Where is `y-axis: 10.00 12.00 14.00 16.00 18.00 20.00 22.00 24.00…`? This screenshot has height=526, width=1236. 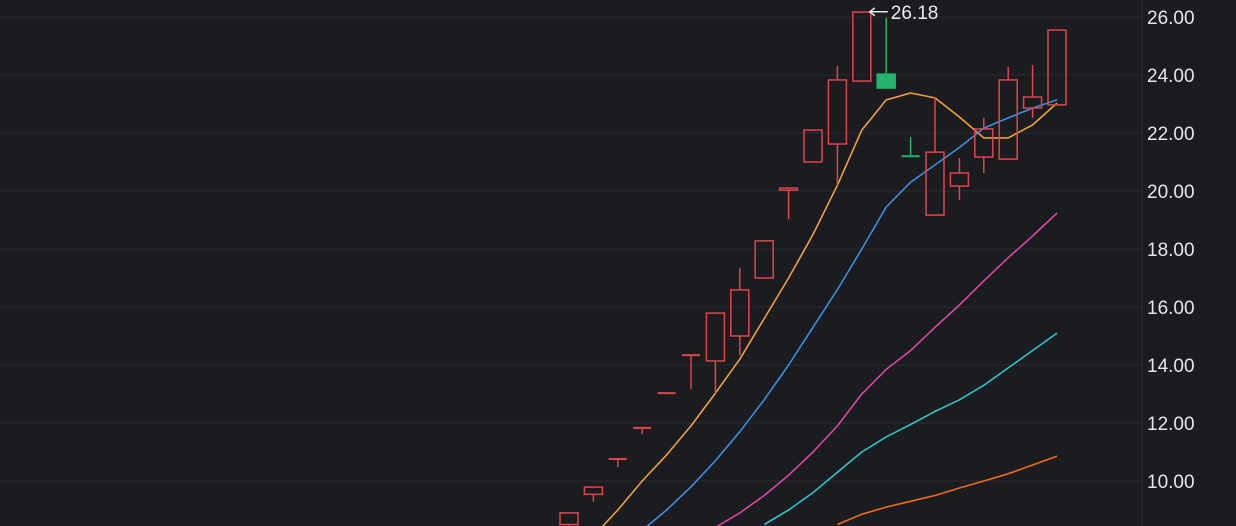 y-axis: 10.00 12.00 14.00 16.00 18.00 20.00 22.00 24.00… is located at coordinates (1171, 250).